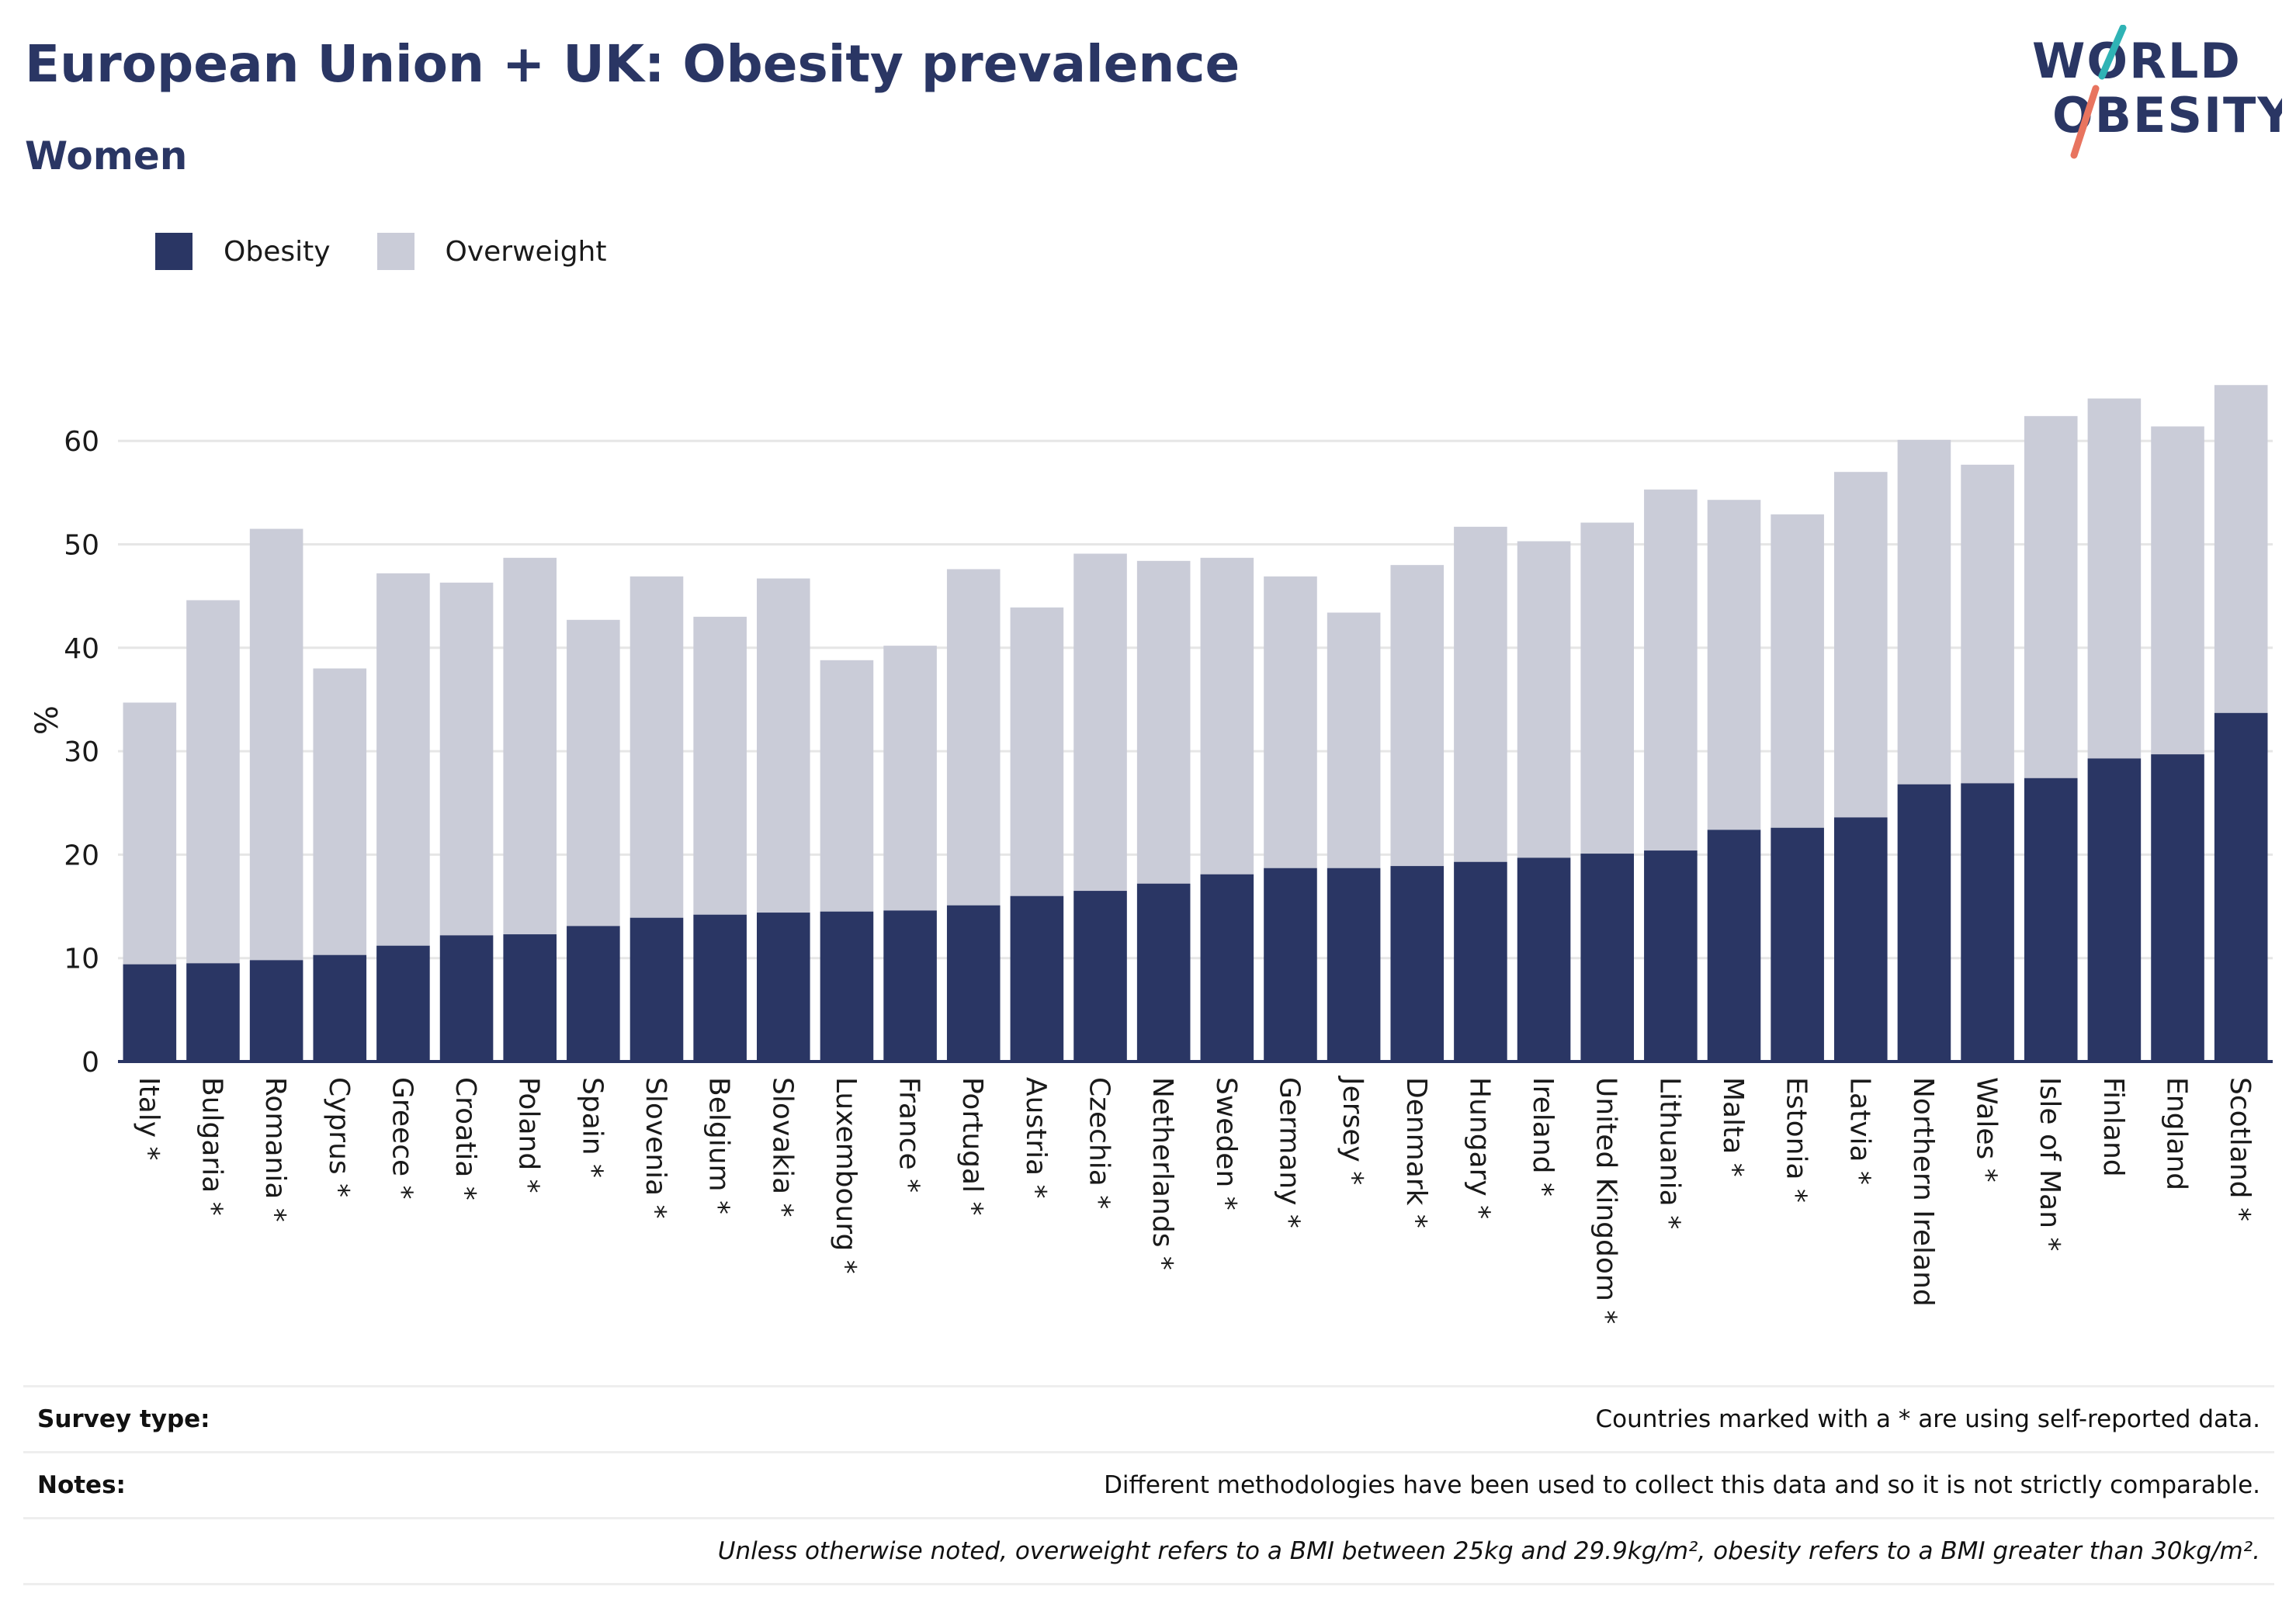 This screenshot has width=2296, height=1621. Describe the element at coordinates (81, 649) in the screenshot. I see `y-tick-label: 40` at that location.